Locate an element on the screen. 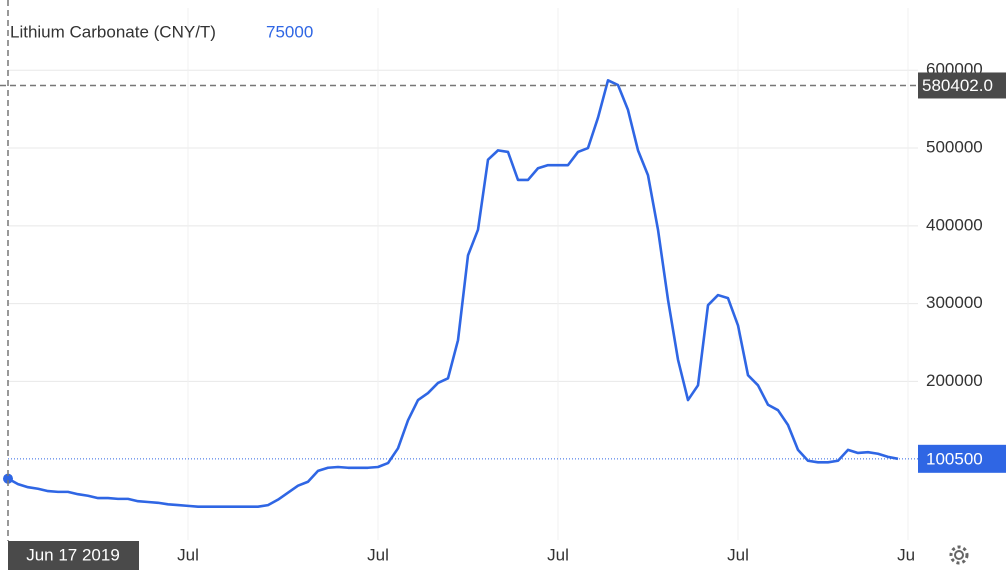  crosshair-value-box is located at coordinates (962, 85).